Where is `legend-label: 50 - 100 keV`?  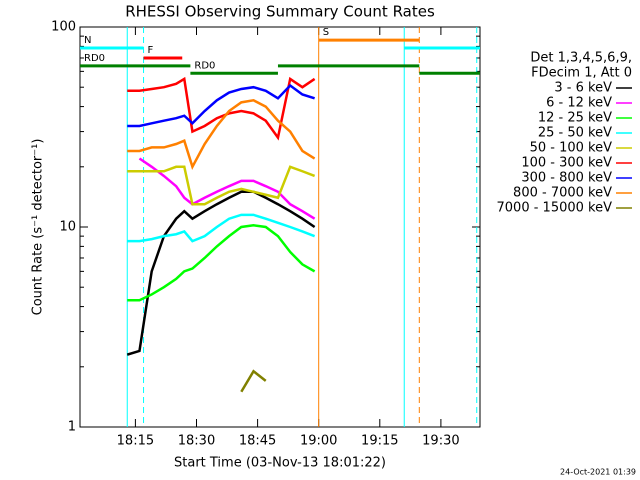
legend-label: 50 - 100 keV is located at coordinates (571, 148).